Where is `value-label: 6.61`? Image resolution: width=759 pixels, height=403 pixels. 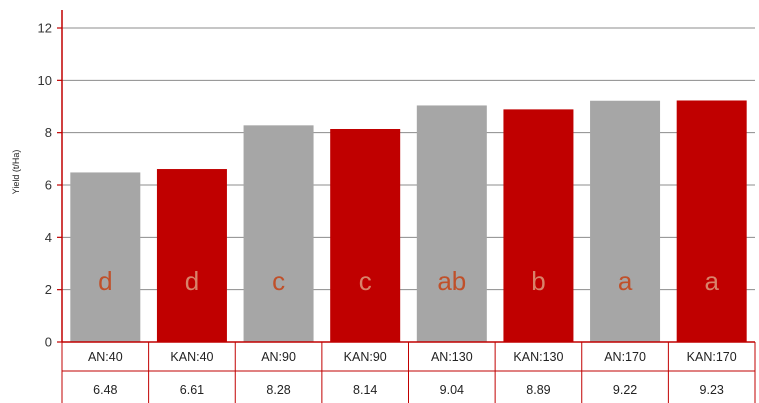 value-label: 6.61 is located at coordinates (192, 390).